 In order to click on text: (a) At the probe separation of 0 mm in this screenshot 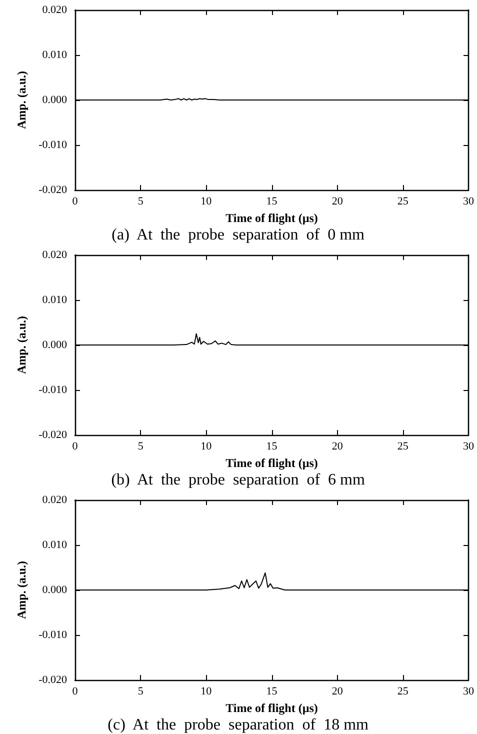, I will do `click(239, 235)`.